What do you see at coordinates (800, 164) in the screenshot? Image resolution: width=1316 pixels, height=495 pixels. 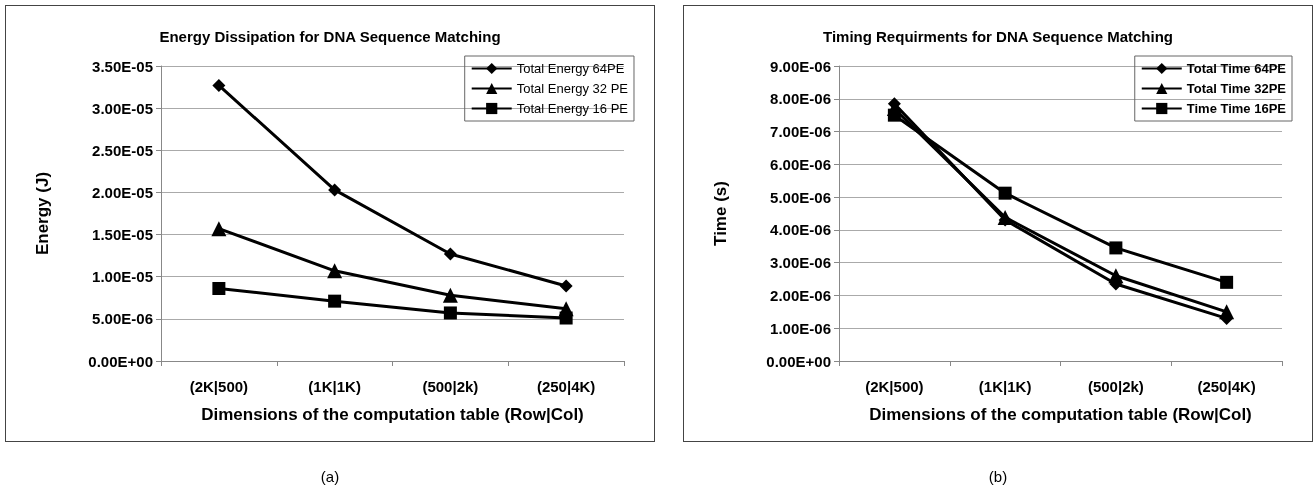 I see `y-tick-label: 6.00E-06` at bounding box center [800, 164].